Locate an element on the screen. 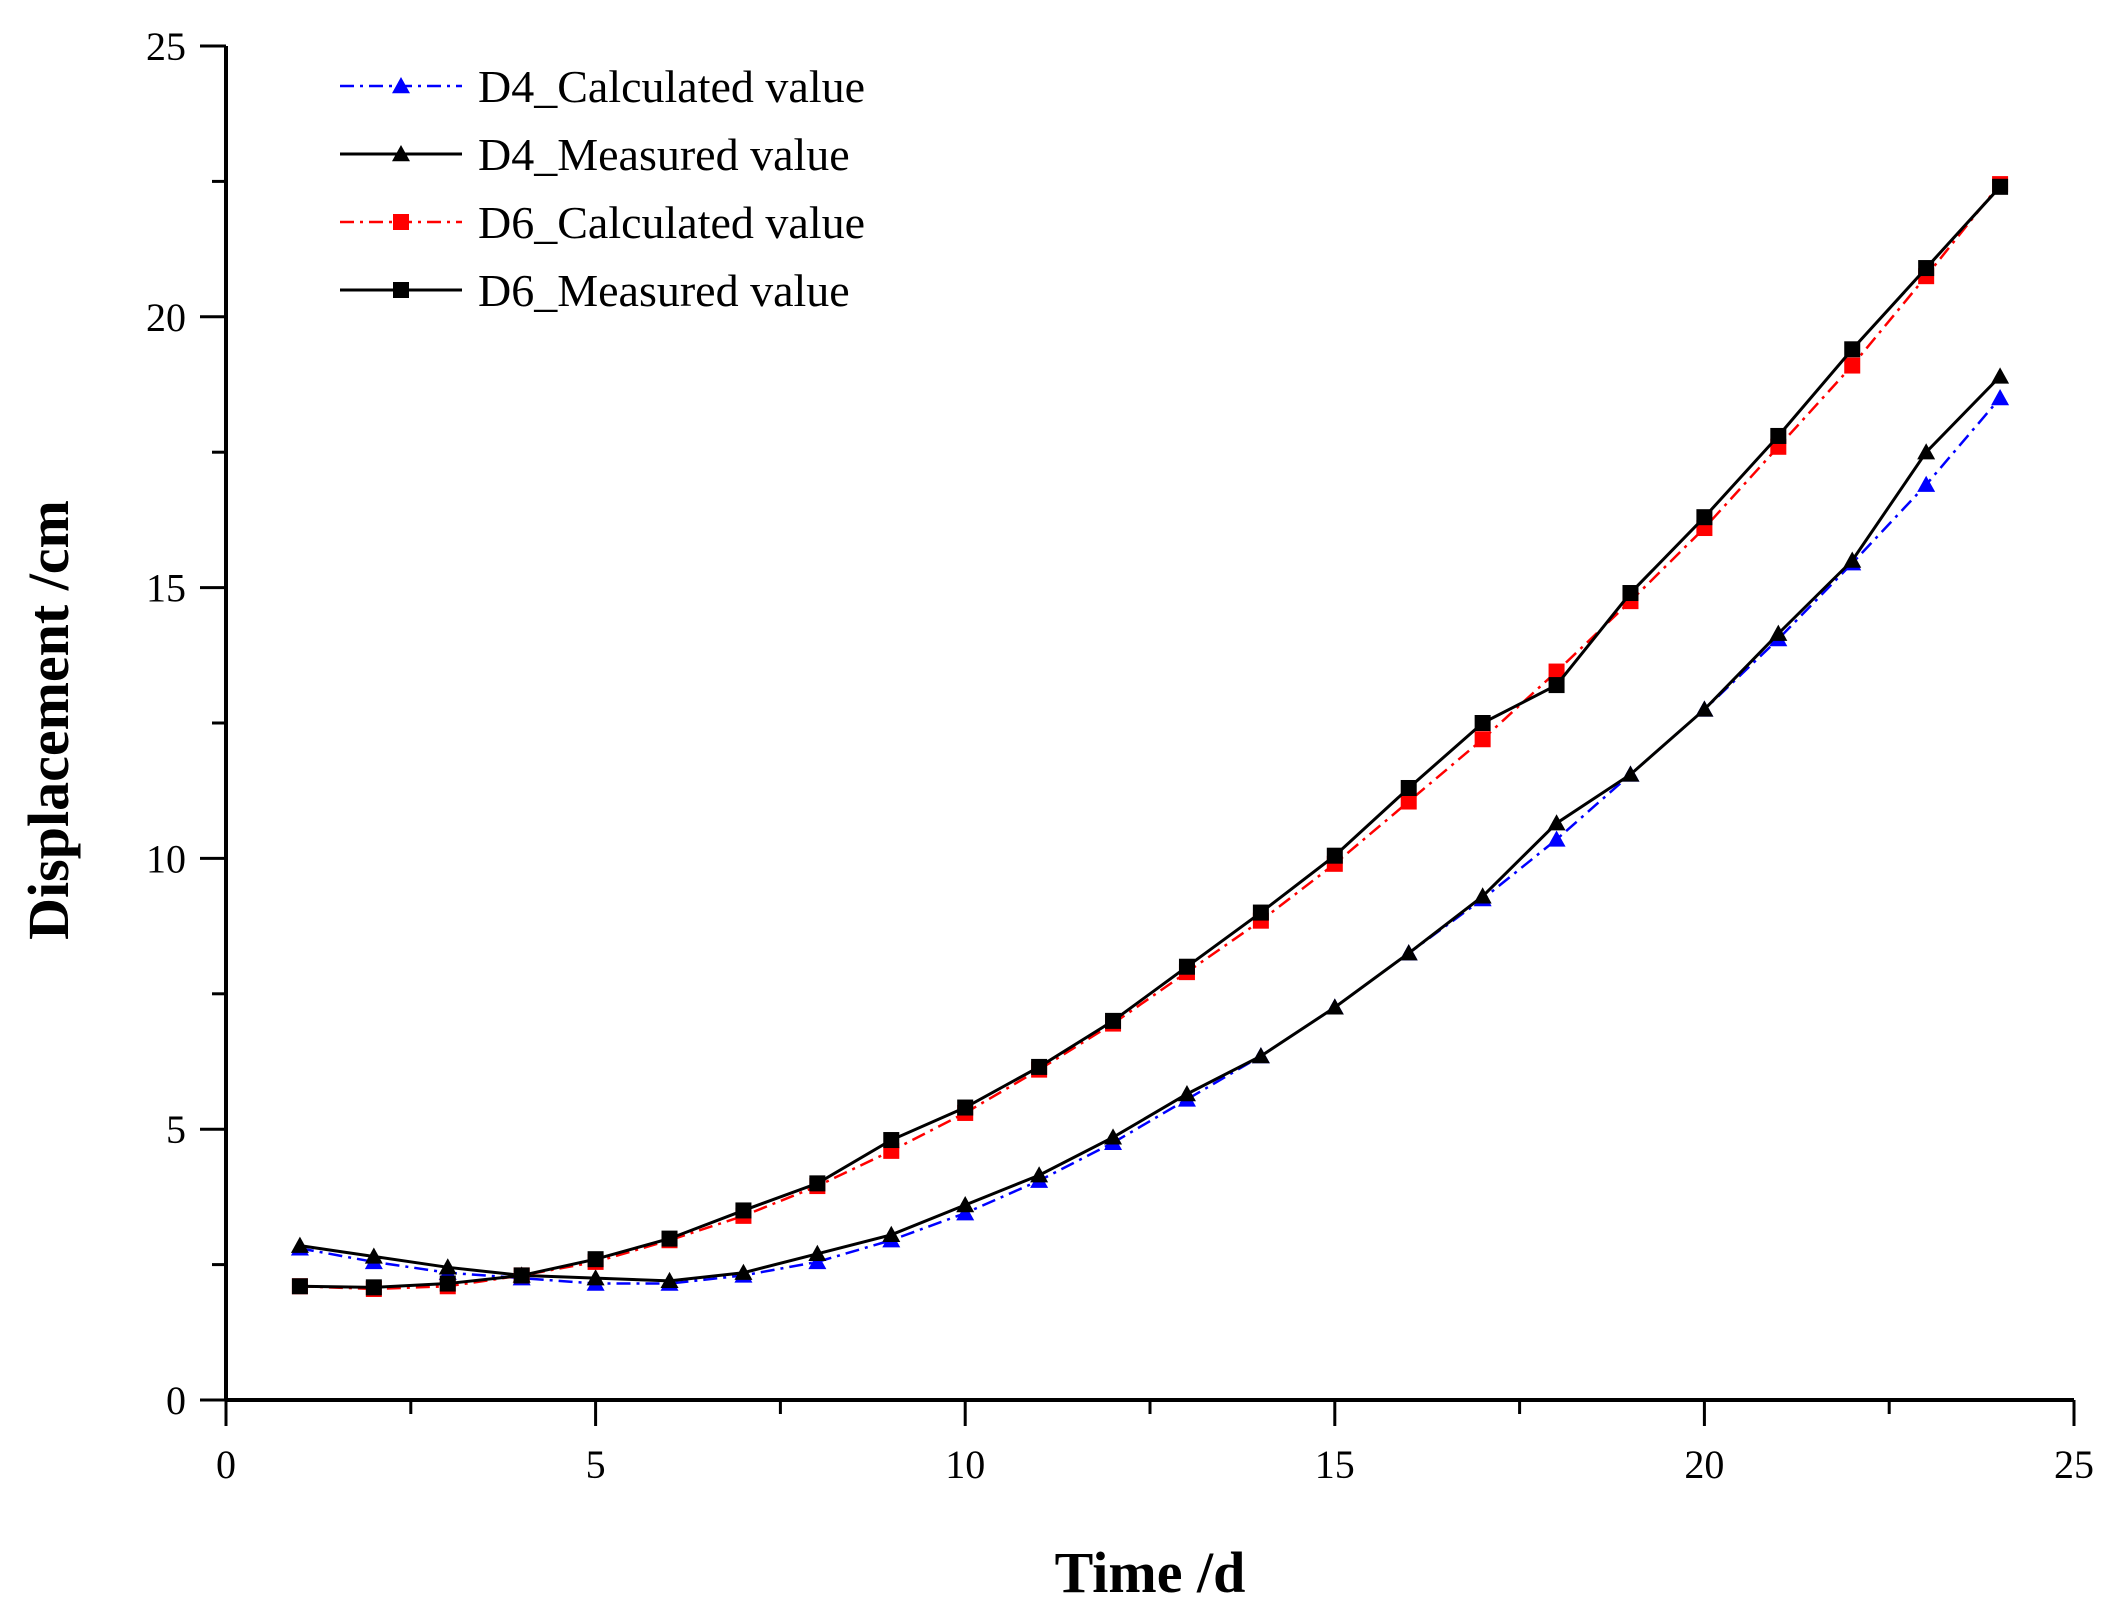  legend-entry: D4_Measured value is located at coordinates (595, 154).